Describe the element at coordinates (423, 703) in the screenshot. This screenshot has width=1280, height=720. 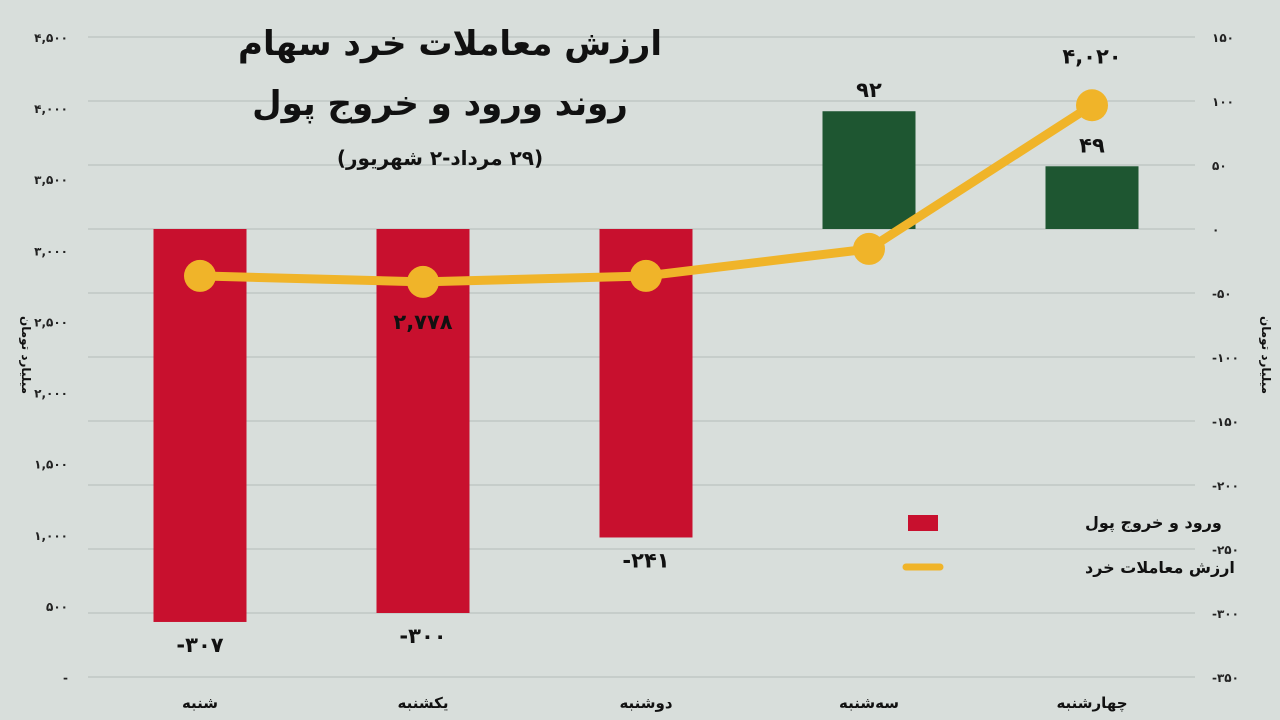
I see `category-label: یکشنبه` at that location.